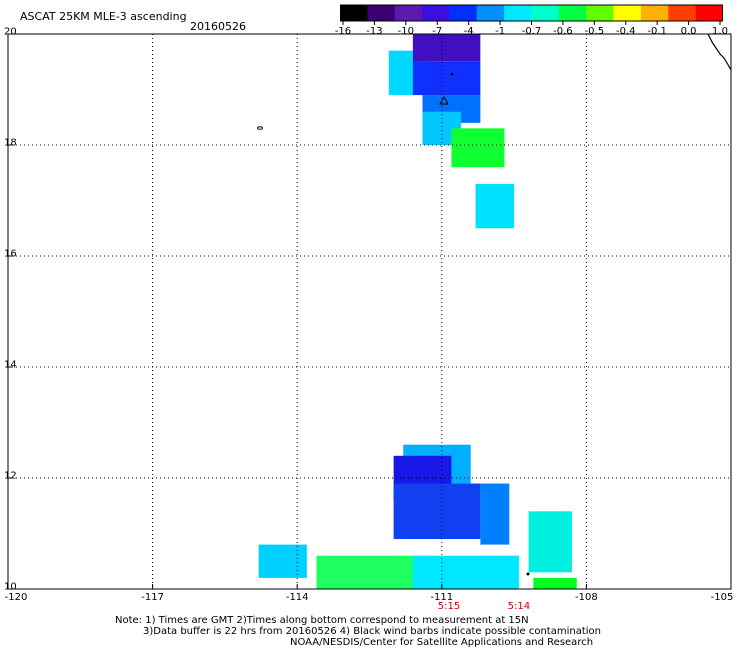 Image resolution: width=740 pixels, height=650 pixels. I want to click on colorbar-tick-label: -7, so click(437, 31).